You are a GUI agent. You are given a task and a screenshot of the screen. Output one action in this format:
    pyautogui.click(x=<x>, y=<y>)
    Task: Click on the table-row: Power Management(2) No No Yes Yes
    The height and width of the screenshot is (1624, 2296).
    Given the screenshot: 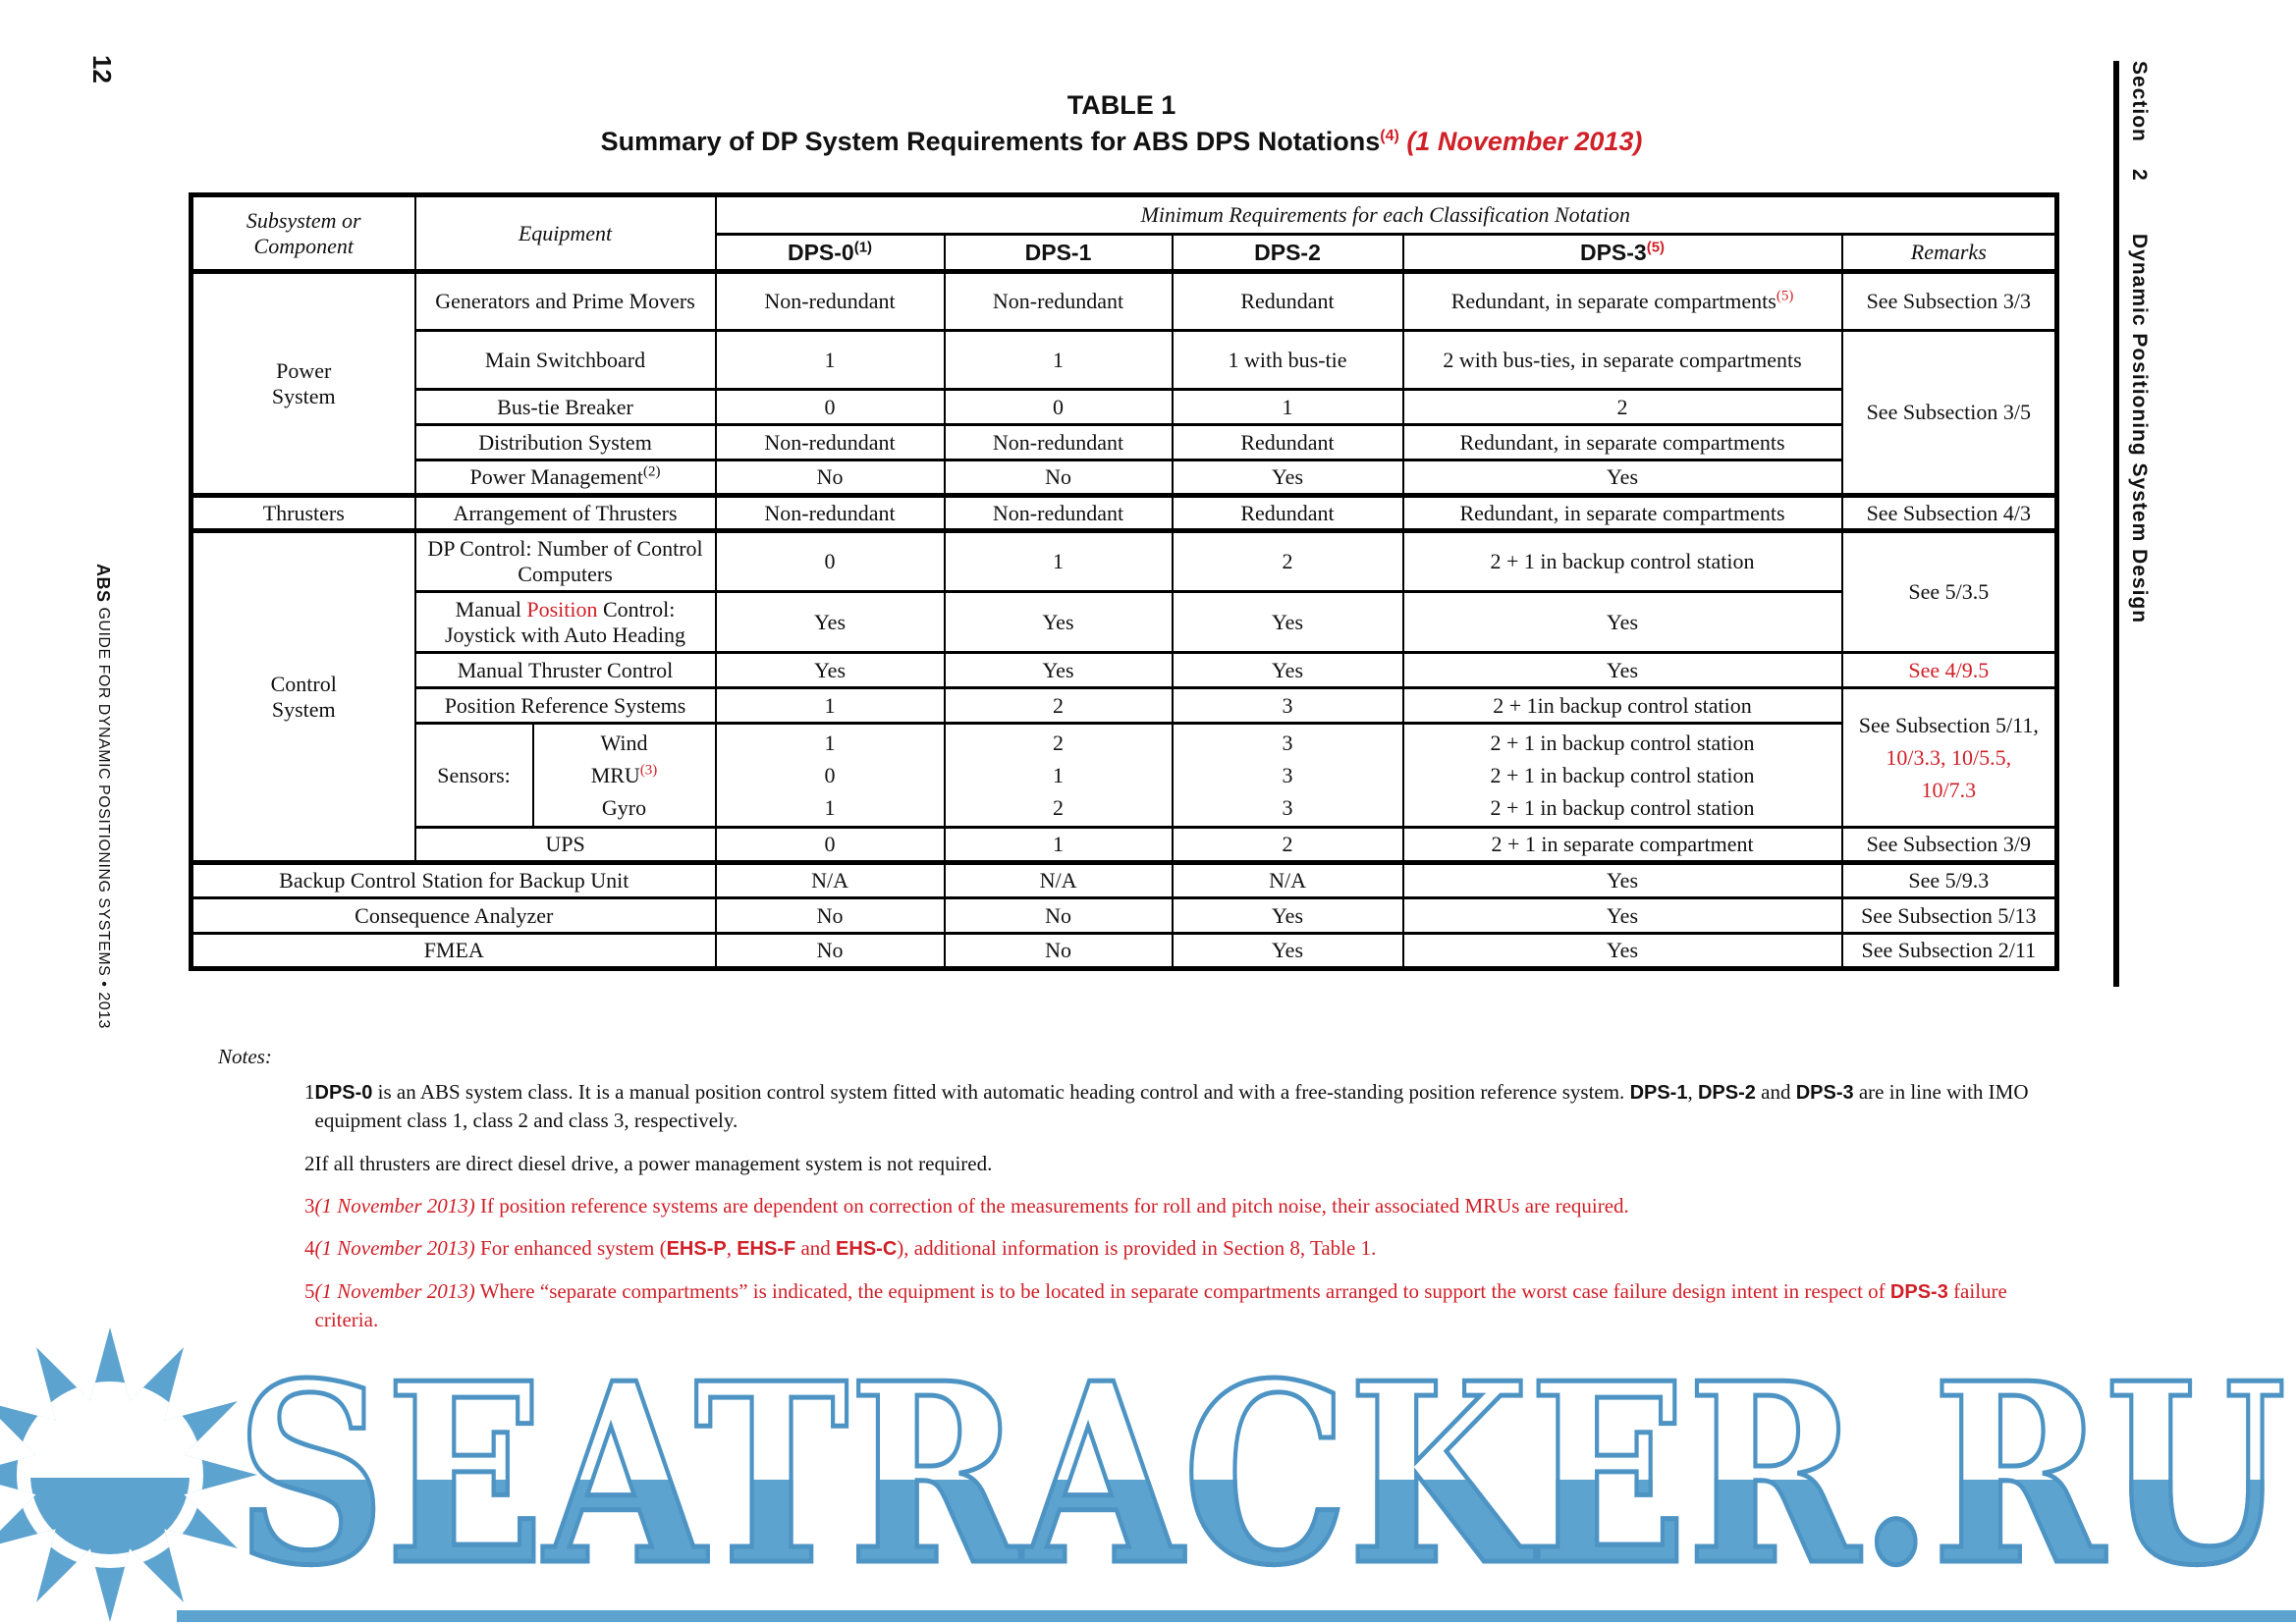 What is the action you would take?
    pyautogui.click(x=1124, y=478)
    